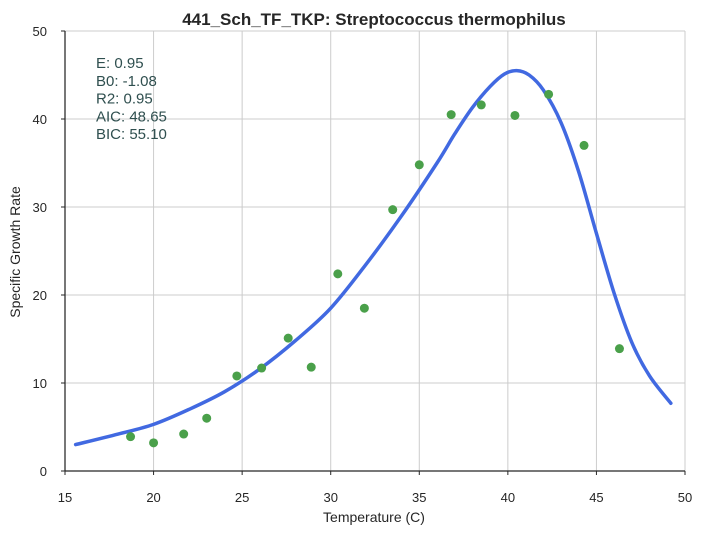 Image resolution: width=702 pixels, height=534 pixels. Describe the element at coordinates (131, 134) in the screenshot. I see `stats-line: BIC: 55.10` at that location.